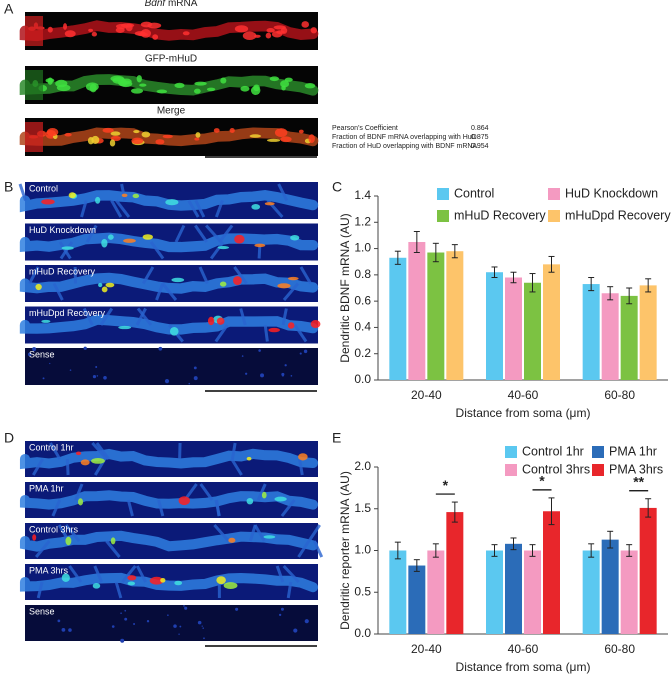 The image size is (672, 679). What do you see at coordinates (67, 313) in the screenshot?
I see `image-label: mHuDpd Recovery` at bounding box center [67, 313].